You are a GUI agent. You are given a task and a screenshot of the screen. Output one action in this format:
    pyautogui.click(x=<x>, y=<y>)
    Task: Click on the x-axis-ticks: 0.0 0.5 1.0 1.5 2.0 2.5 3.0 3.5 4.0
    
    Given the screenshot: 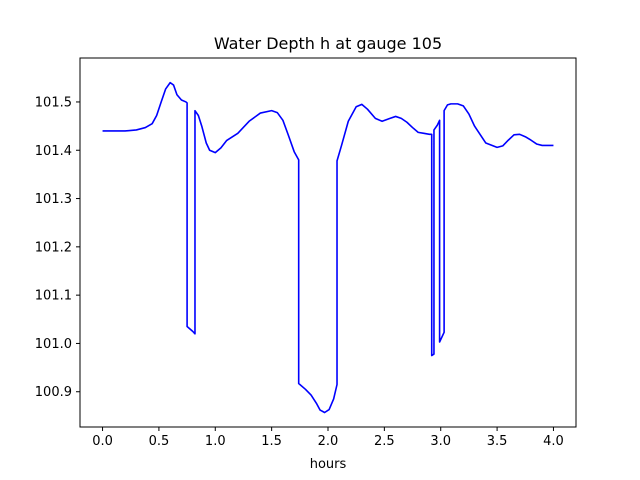 What is the action you would take?
    pyautogui.click(x=328, y=438)
    